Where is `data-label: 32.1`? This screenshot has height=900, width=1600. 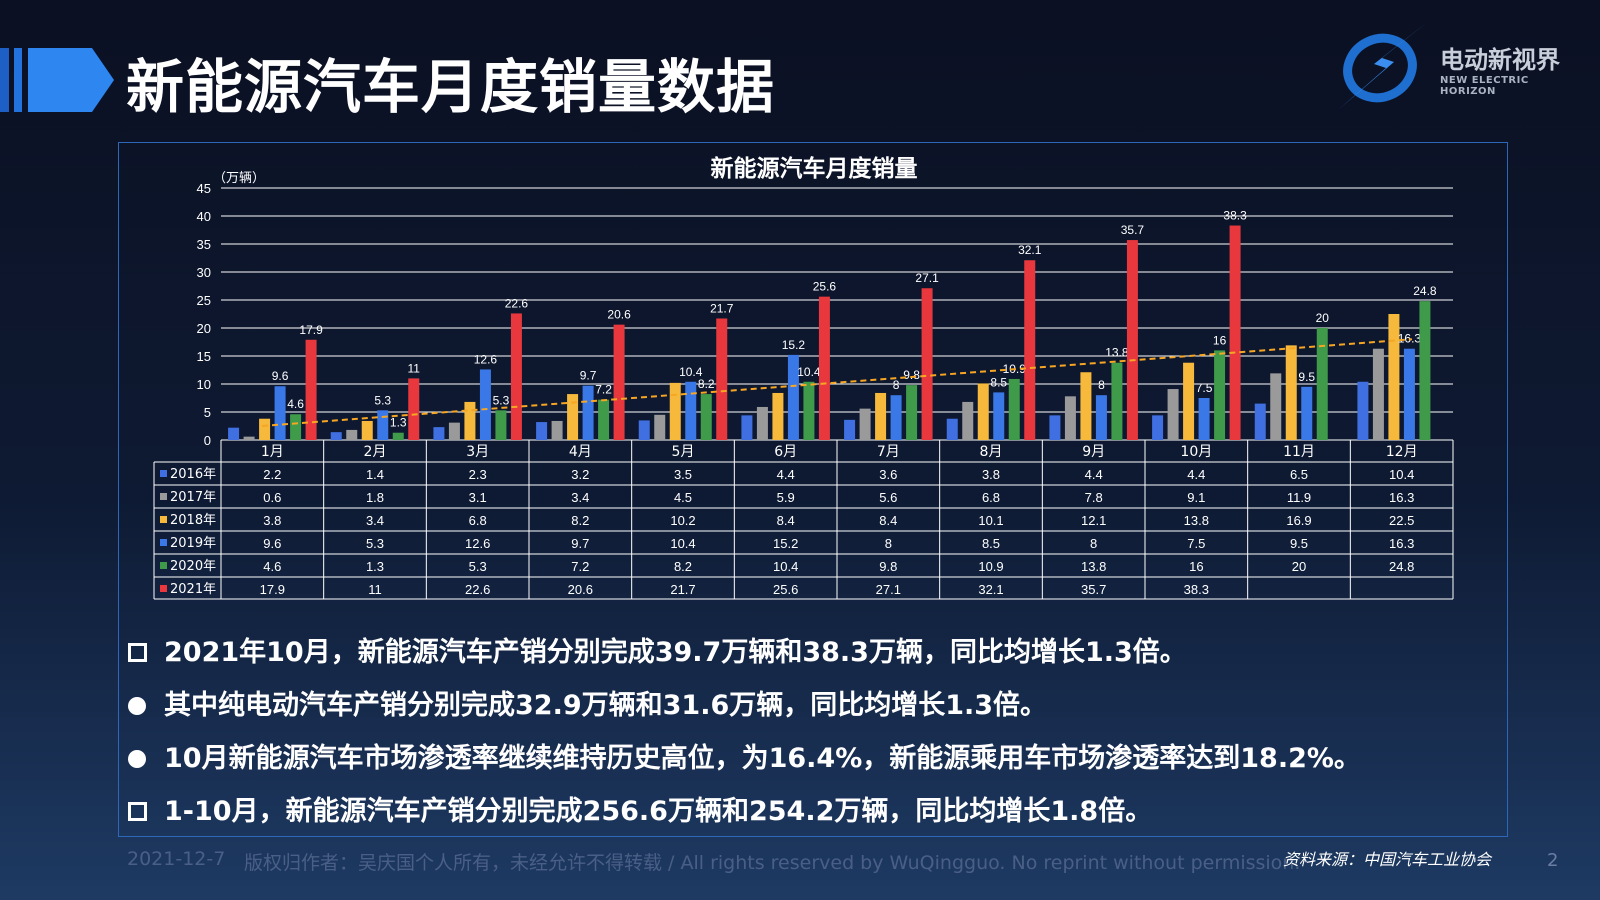
data-label: 32.1 is located at coordinates (1030, 250).